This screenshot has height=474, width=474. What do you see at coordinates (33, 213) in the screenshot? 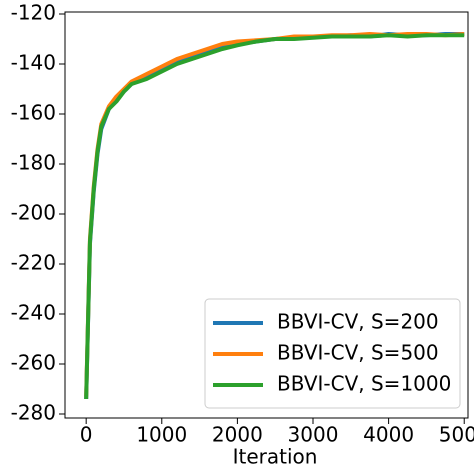
I see `y-tick-label: -200` at bounding box center [33, 213].